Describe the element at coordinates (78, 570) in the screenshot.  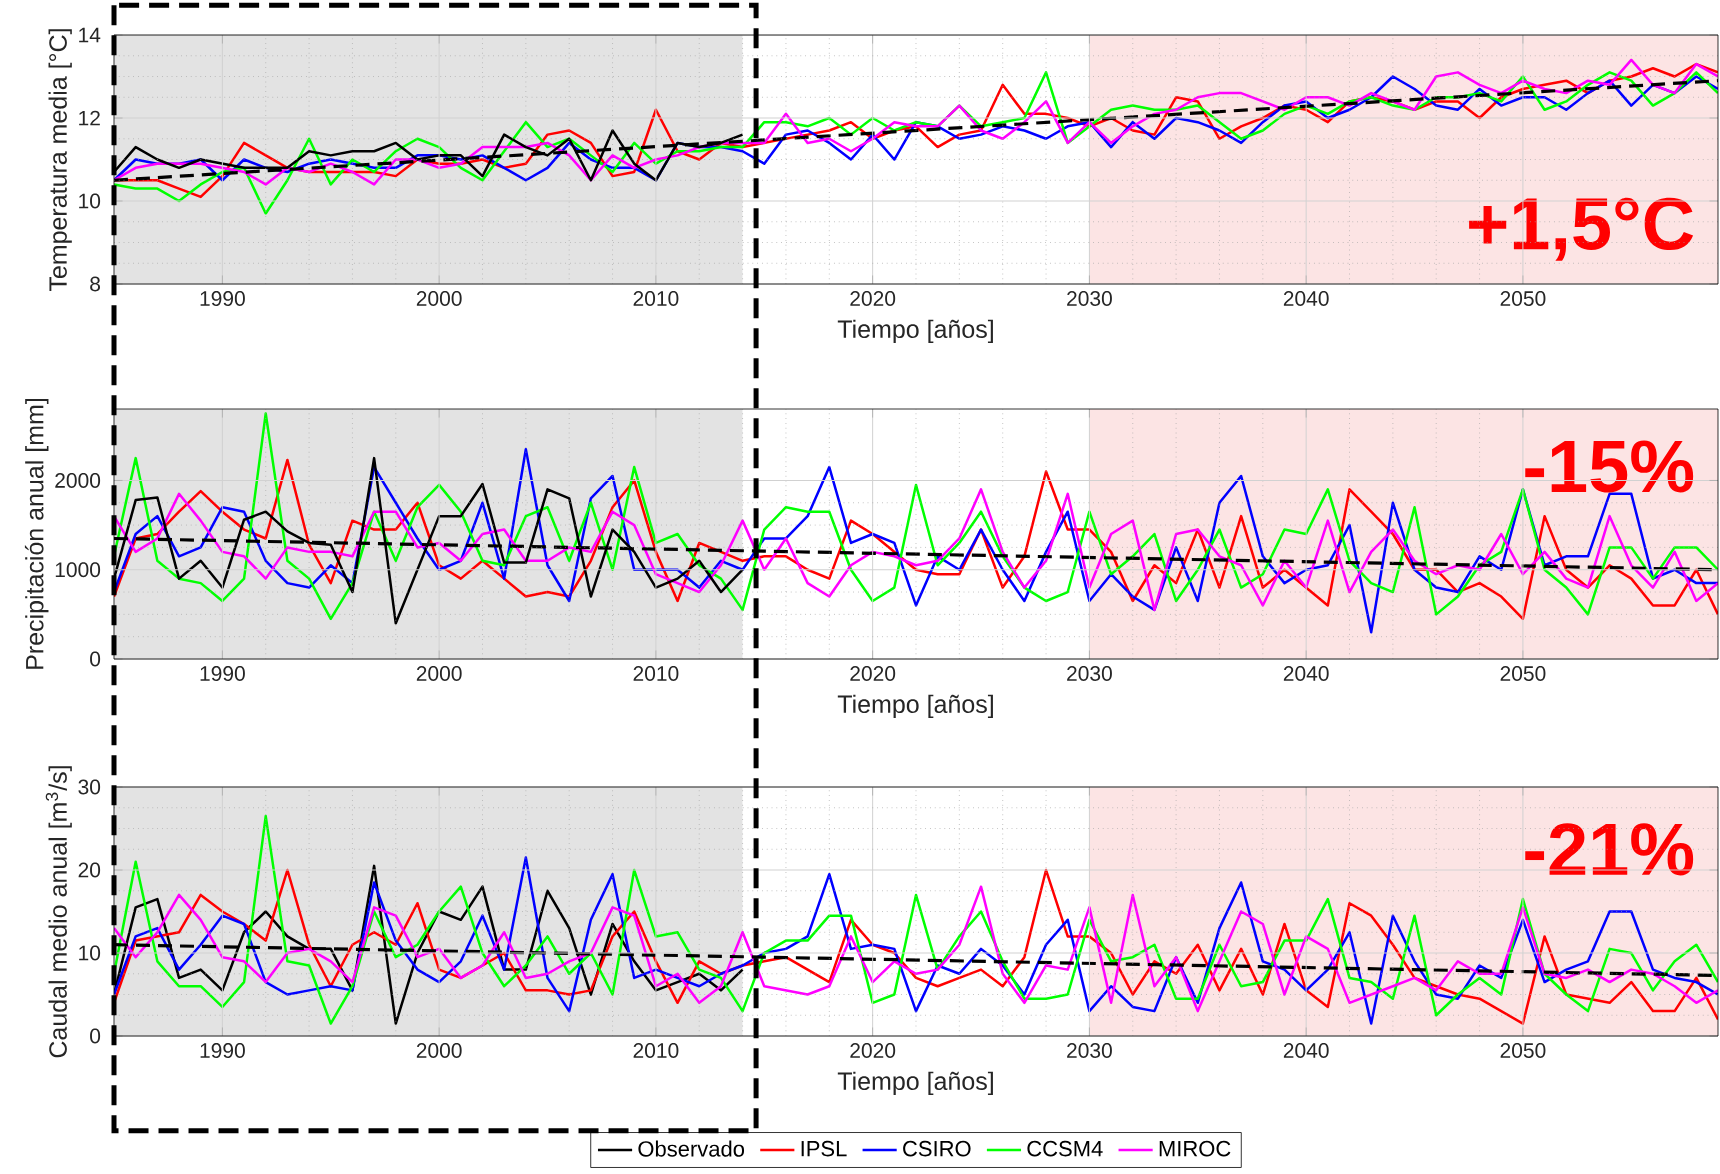
I see `y-tick-label: 1000` at that location.